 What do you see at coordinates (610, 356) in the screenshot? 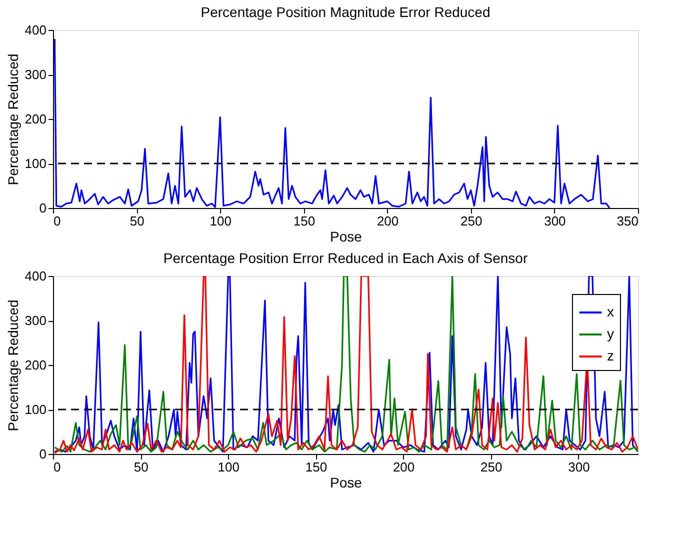
I see `legend-label: z` at bounding box center [610, 356].